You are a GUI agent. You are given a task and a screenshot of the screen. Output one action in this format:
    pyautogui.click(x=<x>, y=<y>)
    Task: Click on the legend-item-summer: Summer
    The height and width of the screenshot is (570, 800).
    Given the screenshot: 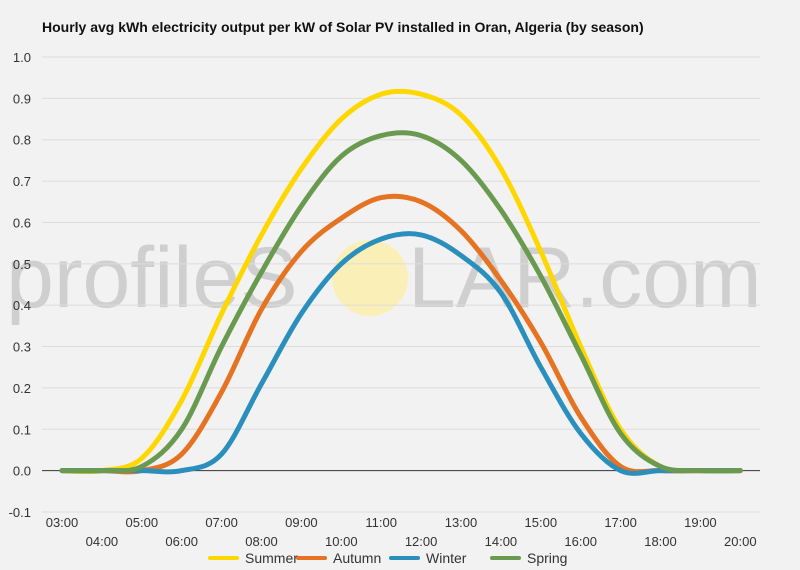 What is the action you would take?
    pyautogui.click(x=253, y=558)
    